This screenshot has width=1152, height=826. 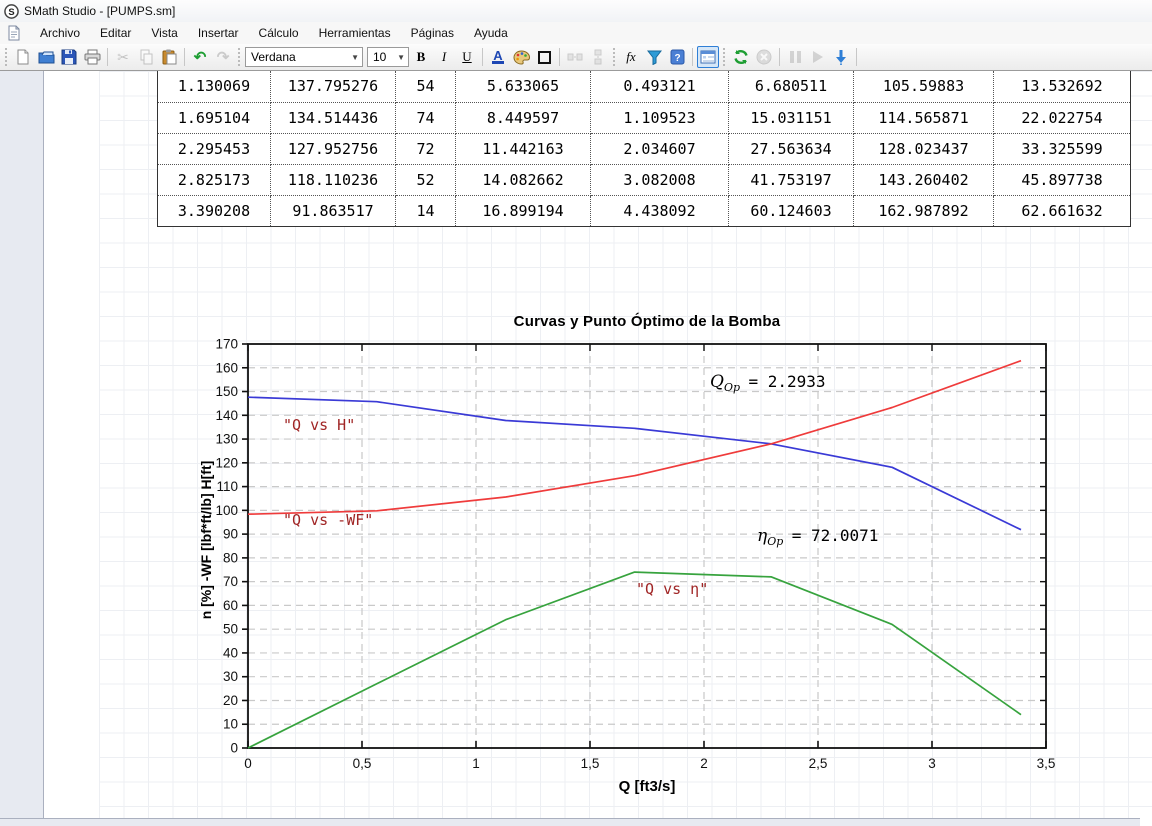 What do you see at coordinates (425, 148) in the screenshot?
I see `table-cell: 72` at bounding box center [425, 148].